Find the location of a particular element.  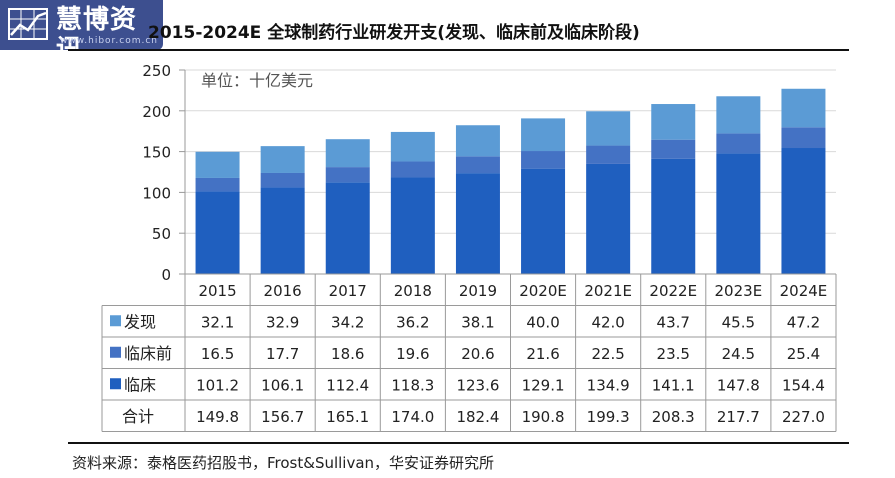

table-value: 199.3 is located at coordinates (608, 417).